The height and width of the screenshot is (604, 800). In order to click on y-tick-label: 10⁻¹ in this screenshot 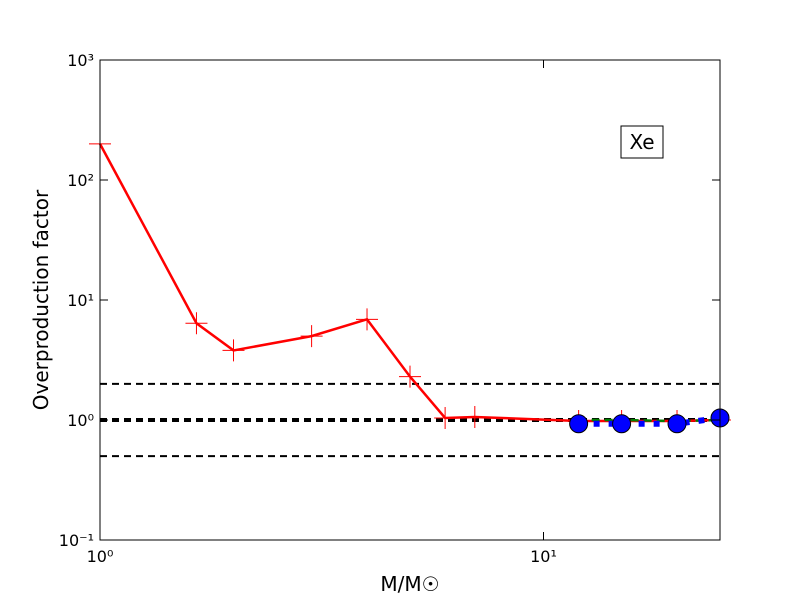, I will do `click(76, 540)`.